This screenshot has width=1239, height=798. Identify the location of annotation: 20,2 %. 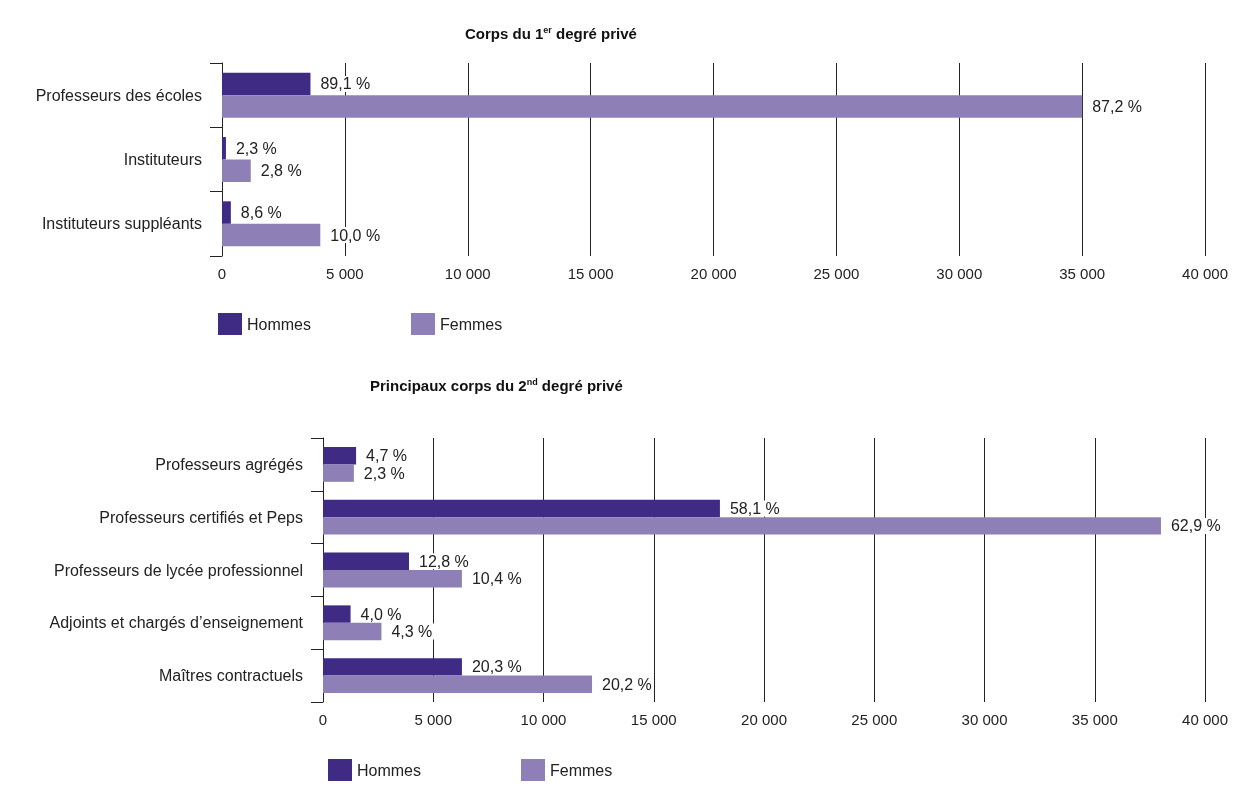
(627, 684).